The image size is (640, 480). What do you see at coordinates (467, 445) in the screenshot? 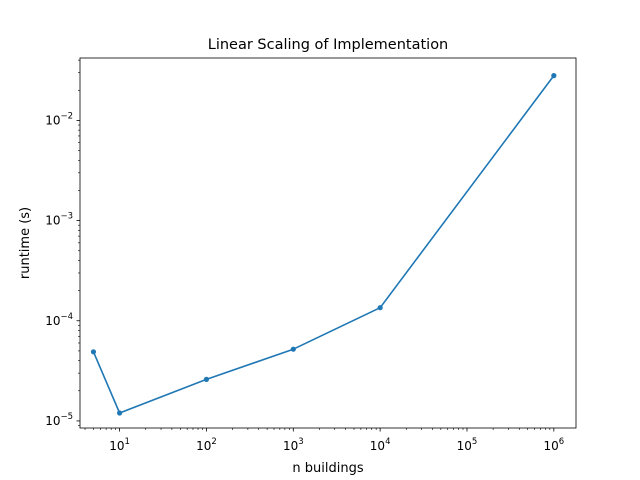
I see `x-tick-label: 10⁵` at bounding box center [467, 445].